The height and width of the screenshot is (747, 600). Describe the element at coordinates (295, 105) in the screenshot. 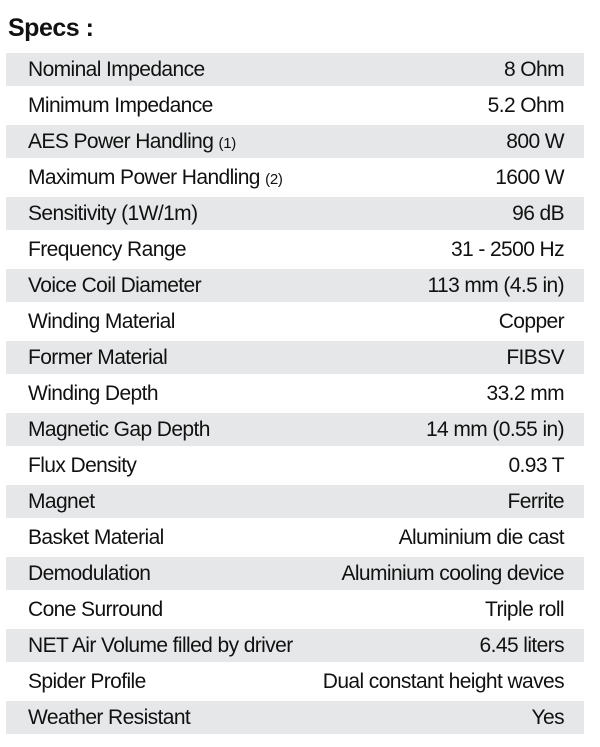

I see `spec-row: Minimum Impedance 5.2 Ohm` at that location.